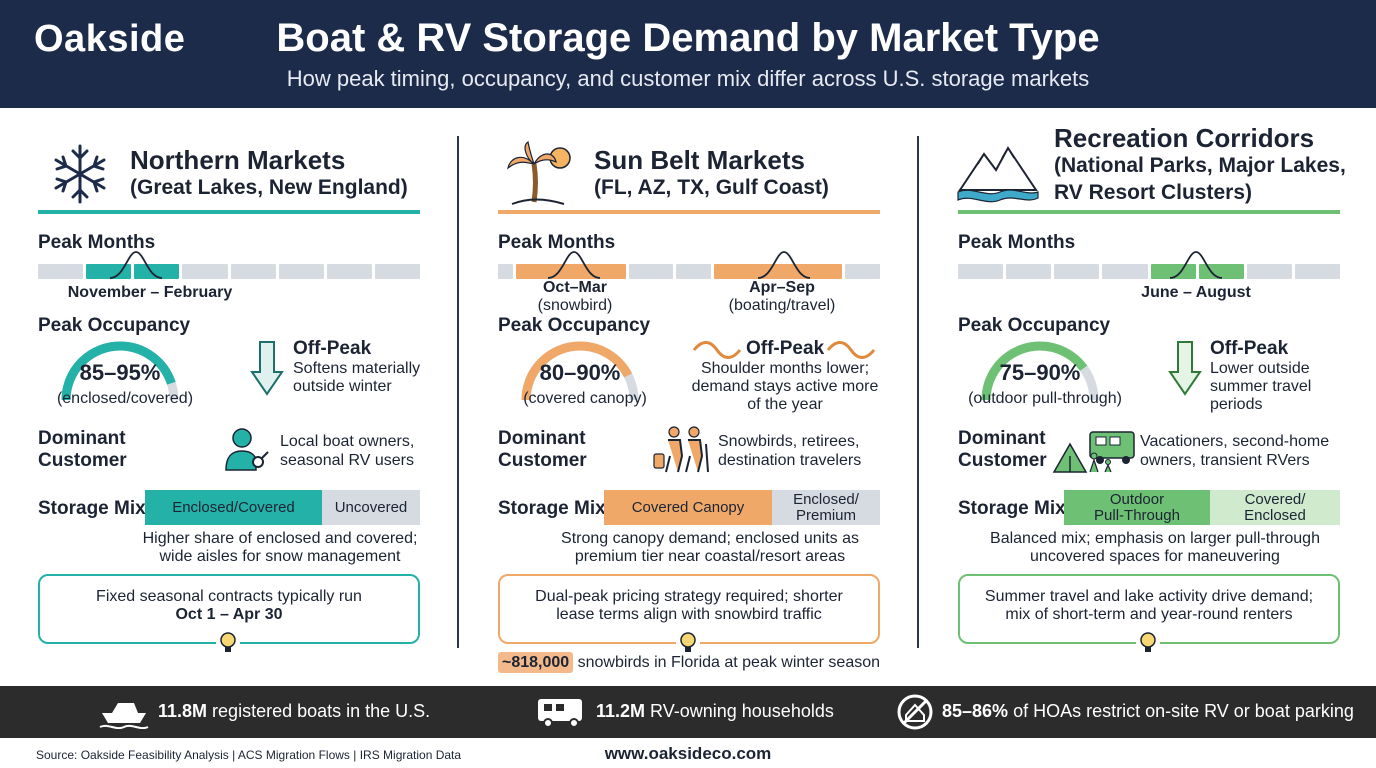  Describe the element at coordinates (785, 404) in the screenshot. I see `offpeak-line: of the year` at that location.